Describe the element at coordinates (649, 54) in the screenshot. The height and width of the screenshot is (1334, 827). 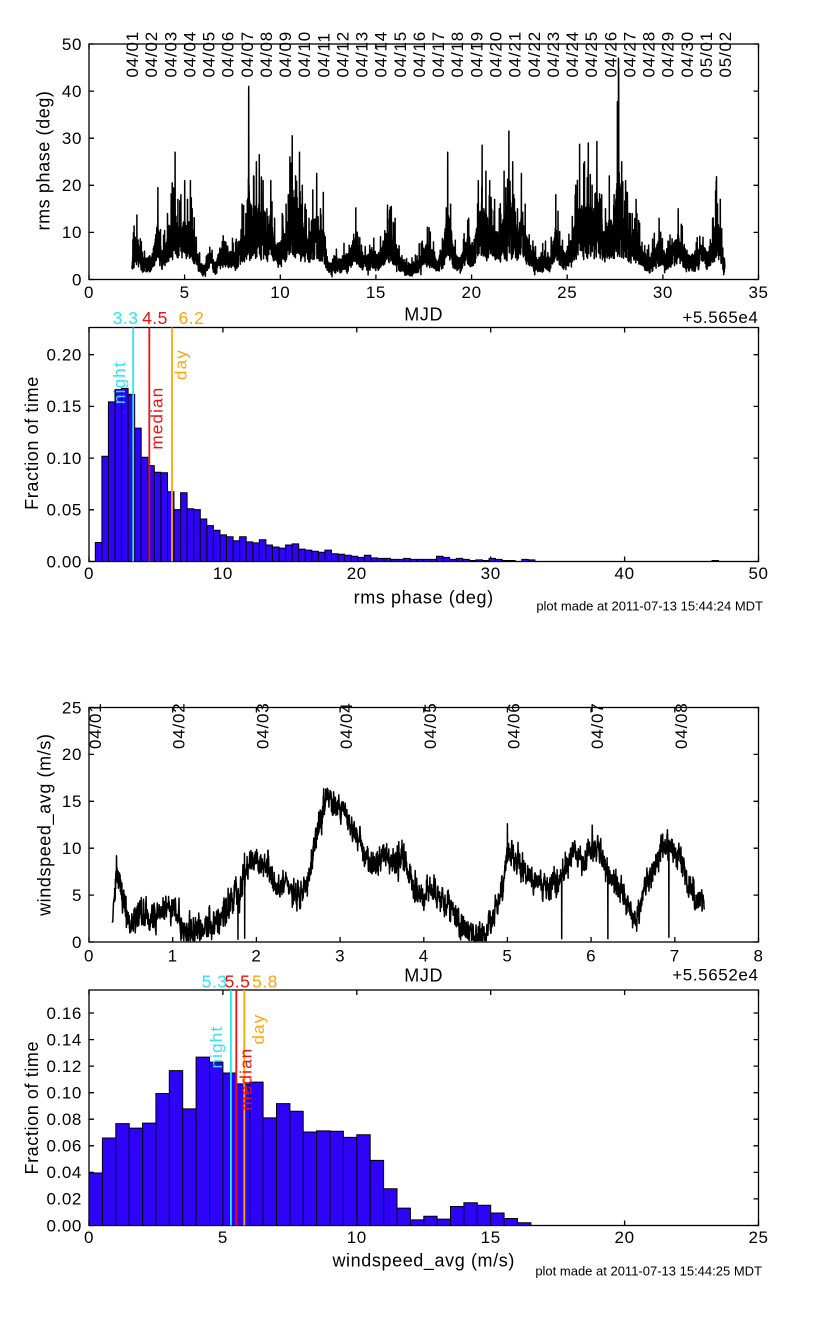
I see `svg-text: 04/28` at that location.